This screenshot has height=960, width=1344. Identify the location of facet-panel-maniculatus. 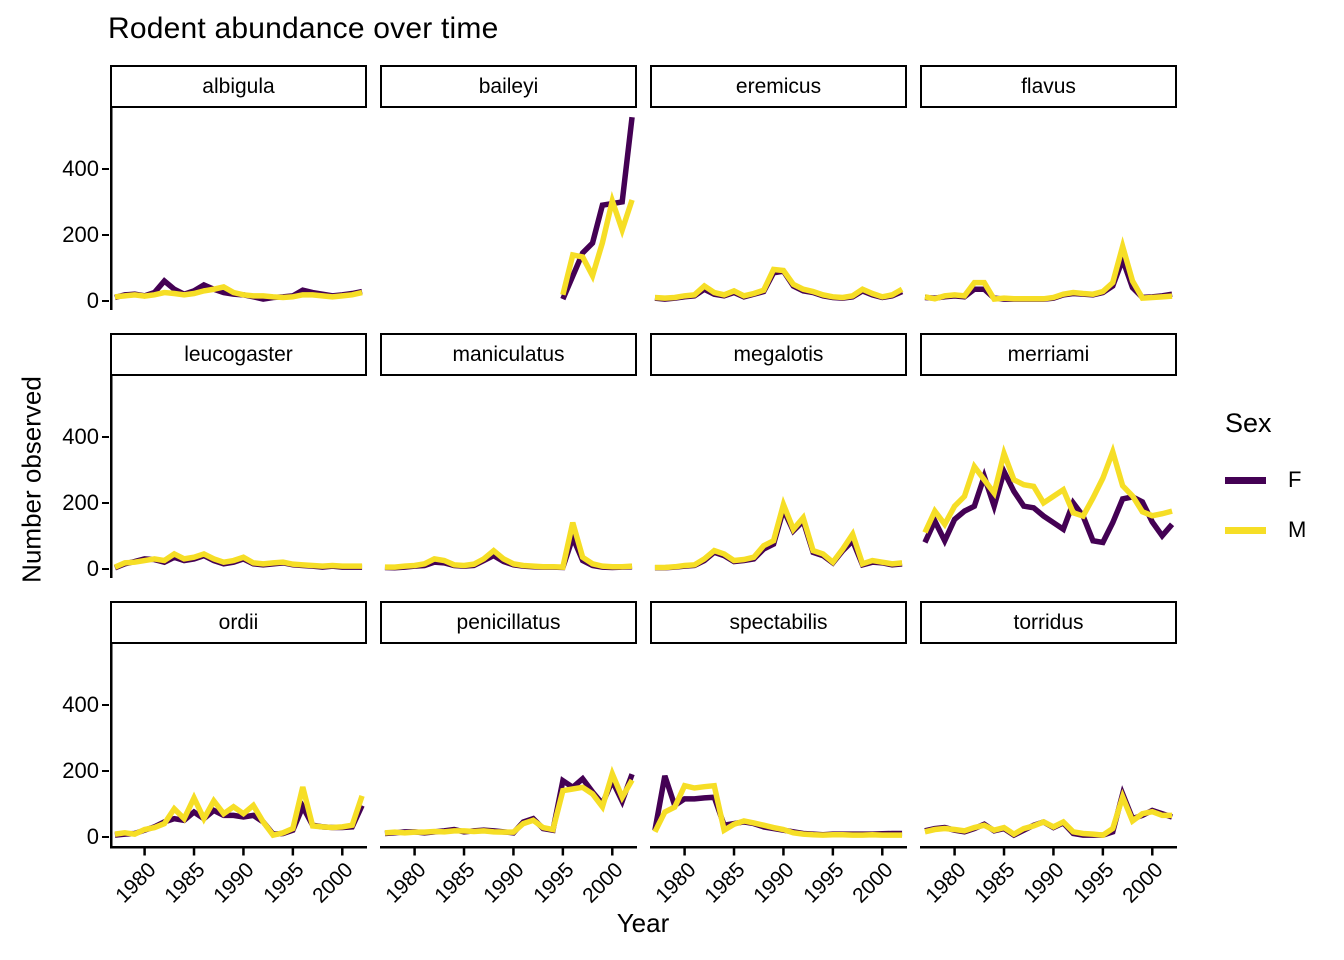
(508, 546).